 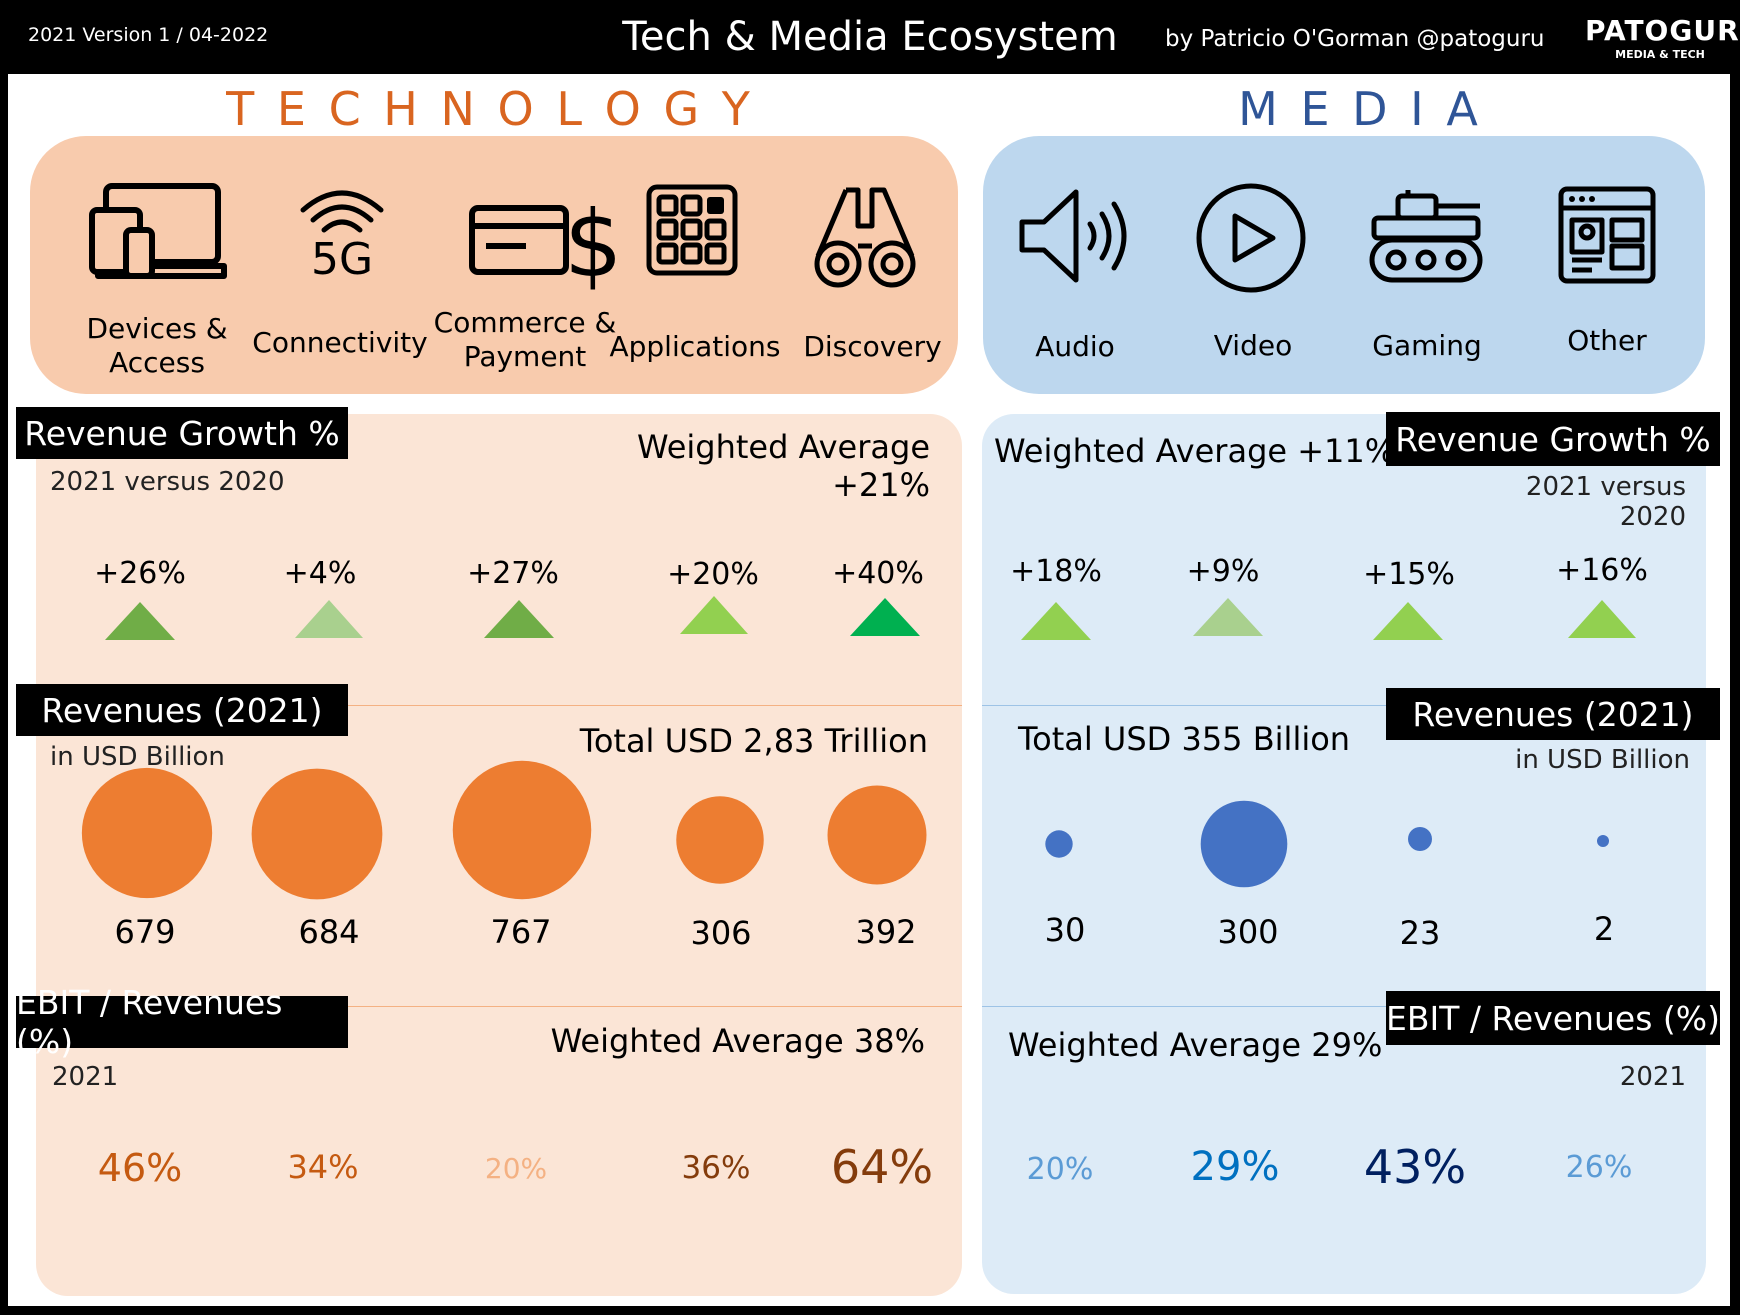 What do you see at coordinates (157, 328) in the screenshot?
I see `label-line-1: Devices &` at bounding box center [157, 328].